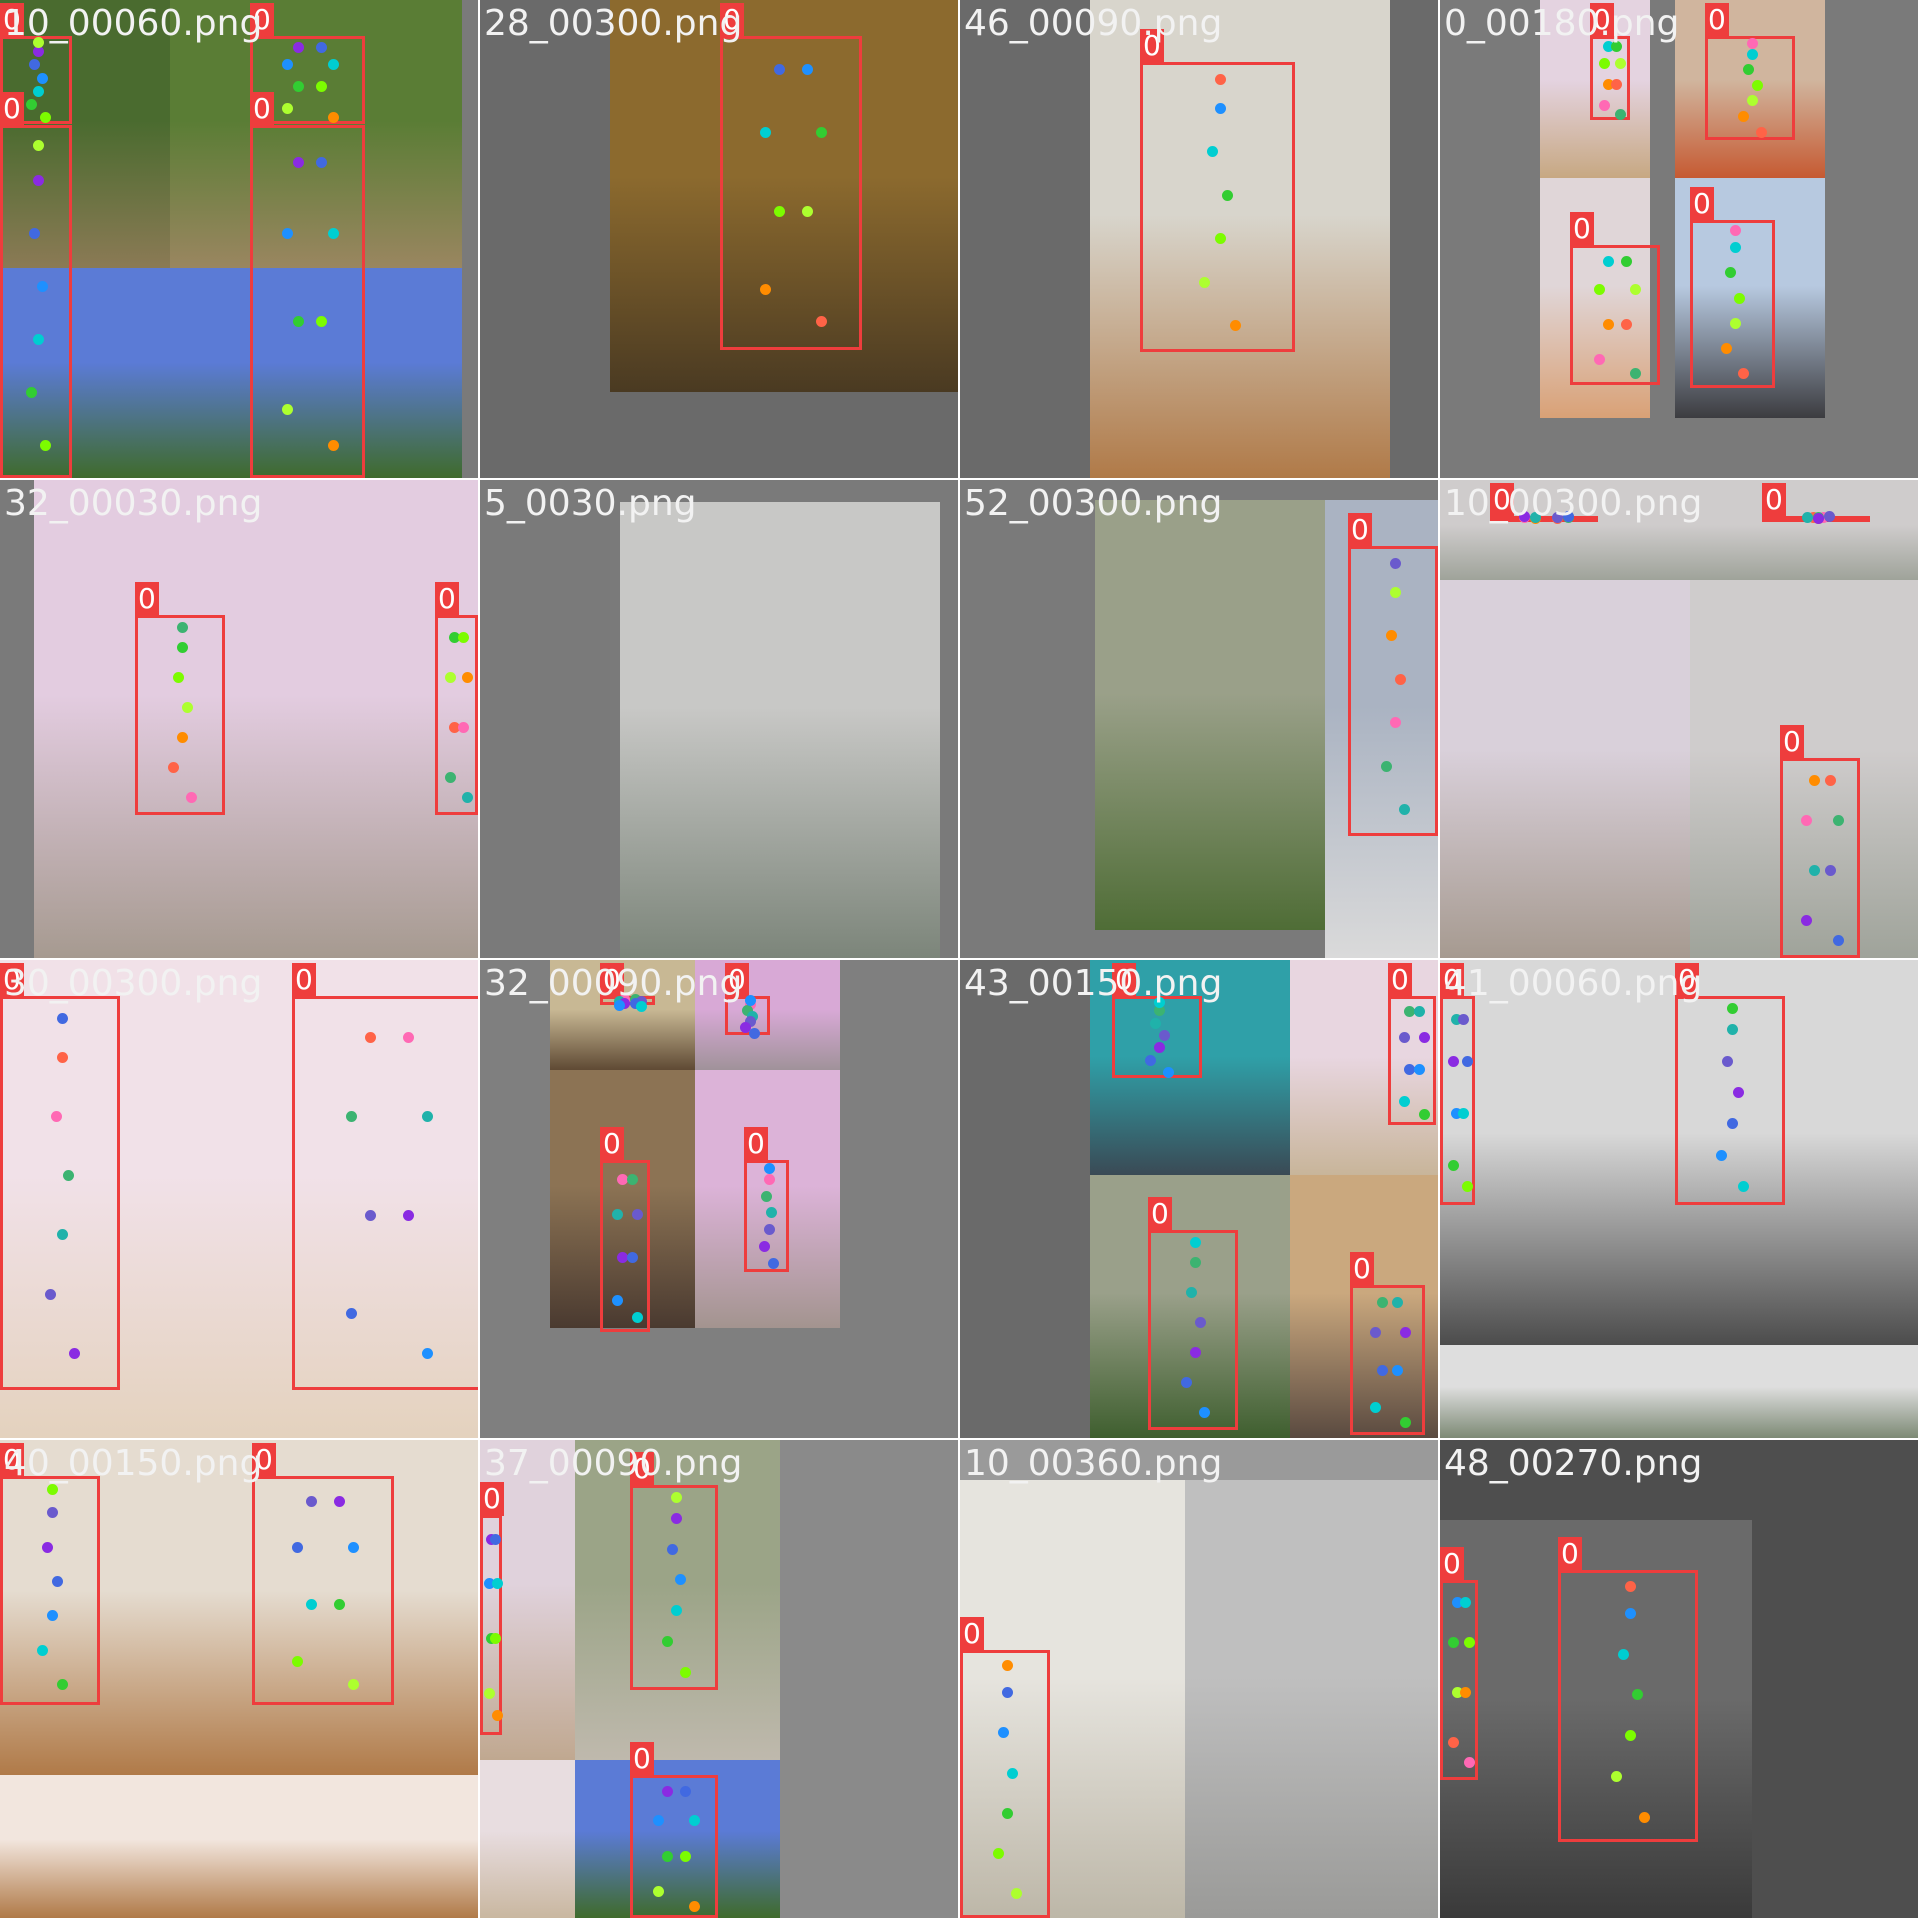  What do you see at coordinates (1573, 1463) in the screenshot?
I see `tile-filename: 48_00270.png` at bounding box center [1573, 1463].